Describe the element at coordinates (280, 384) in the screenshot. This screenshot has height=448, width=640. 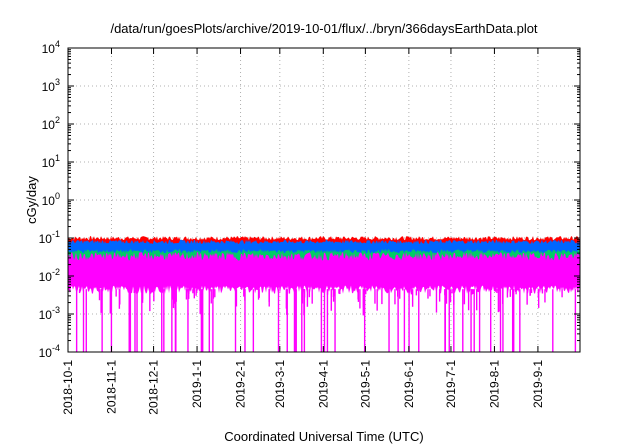
I see `x-tick-label: 2019-3-1` at that location.